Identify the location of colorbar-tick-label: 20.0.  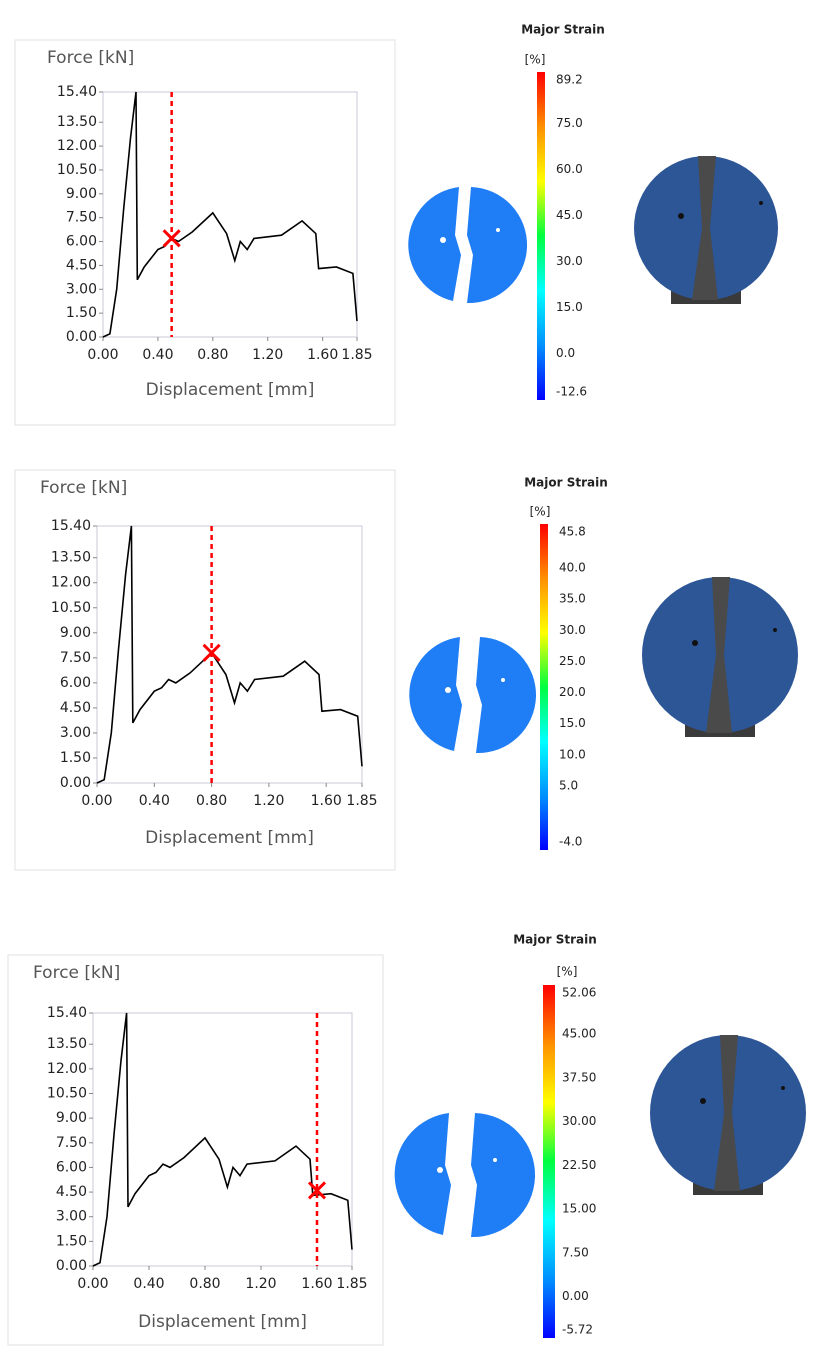
(572, 692).